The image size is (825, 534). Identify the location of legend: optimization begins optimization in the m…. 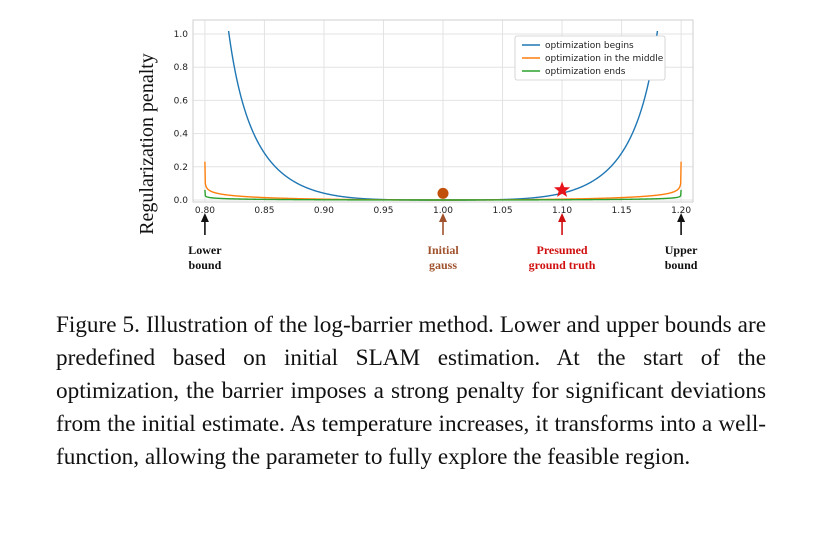
(590, 58).